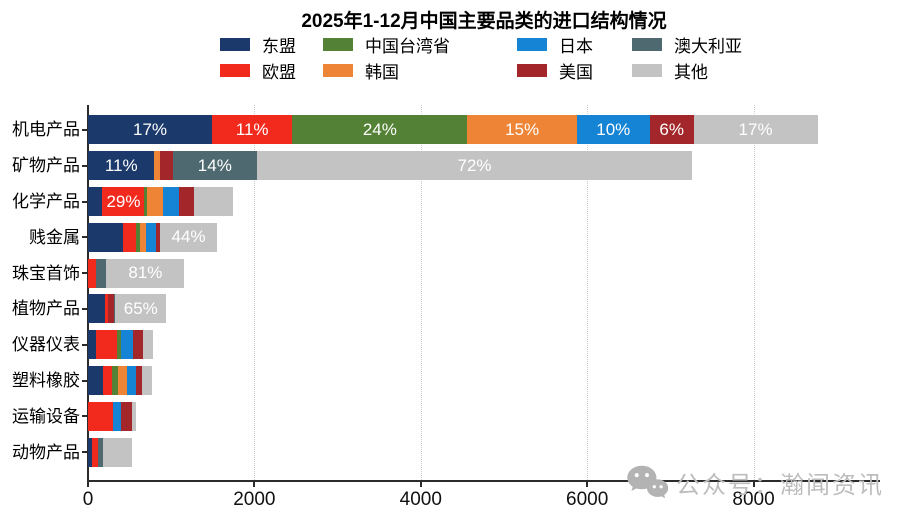 The width and height of the screenshot is (900, 524). What do you see at coordinates (46, 452) in the screenshot?
I see `category-label: 动物产品` at bounding box center [46, 452].